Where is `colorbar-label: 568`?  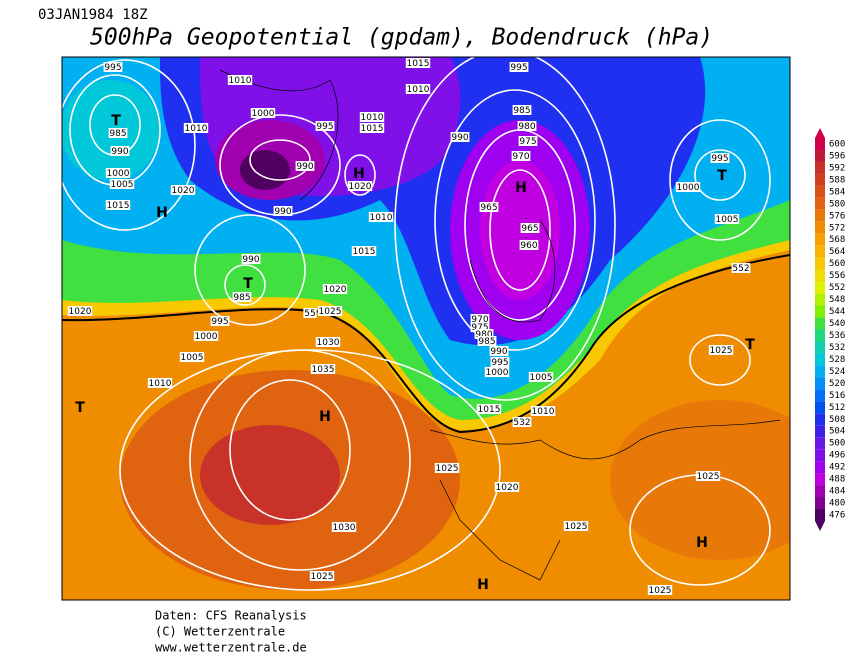 colorbar-label: 568 is located at coordinates (837, 240).